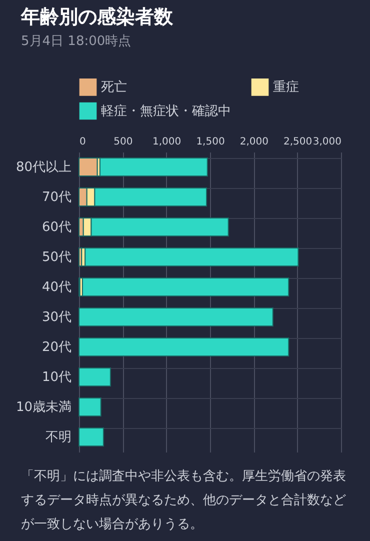  What do you see at coordinates (57, 347) in the screenshot?
I see `y-tick-label: 20代` at bounding box center [57, 347].